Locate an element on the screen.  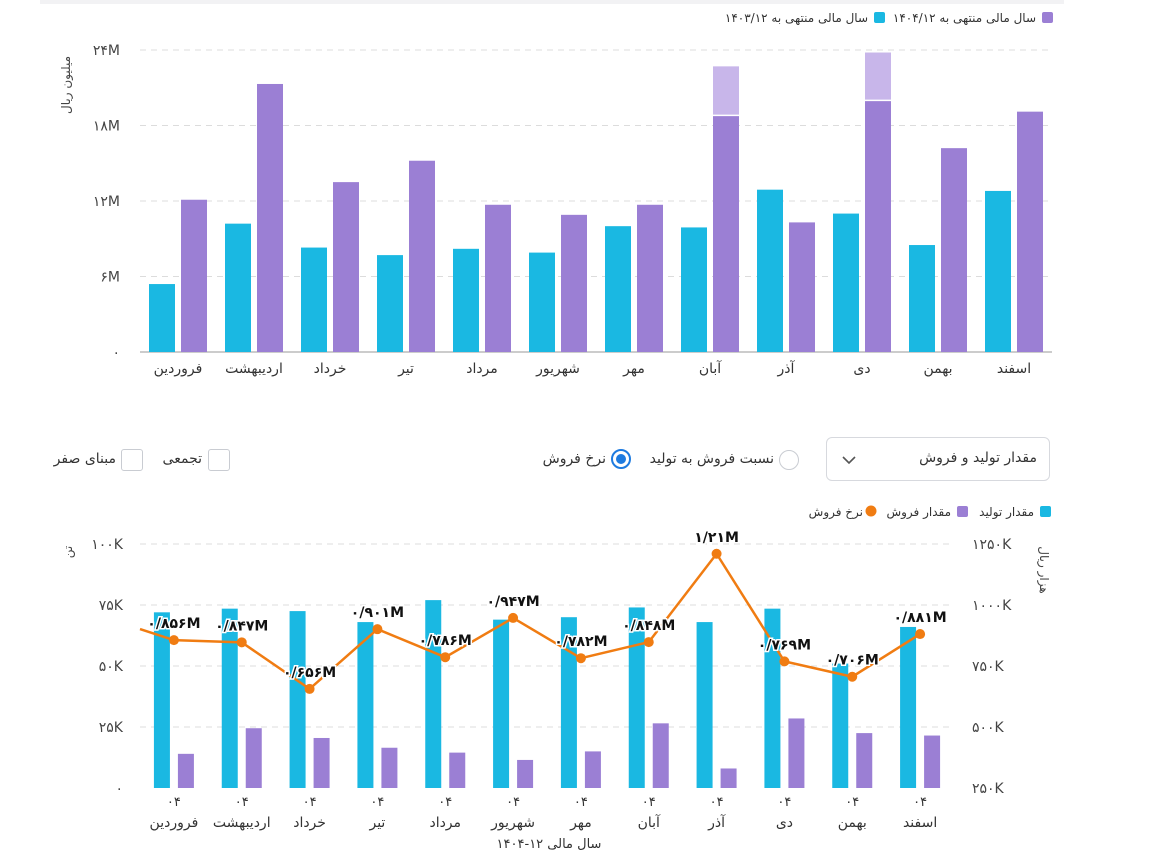
y-left-tick-label: ۵۰K is located at coordinates (111, 667).